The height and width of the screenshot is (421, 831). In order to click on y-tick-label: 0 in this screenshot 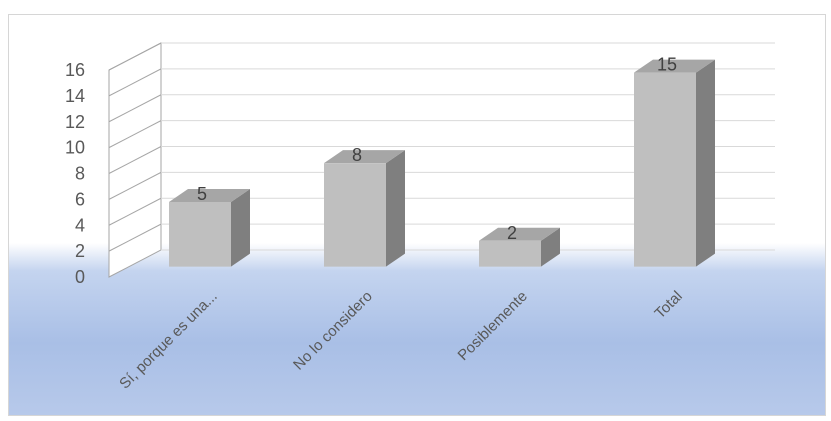, I will do `click(80, 277)`.